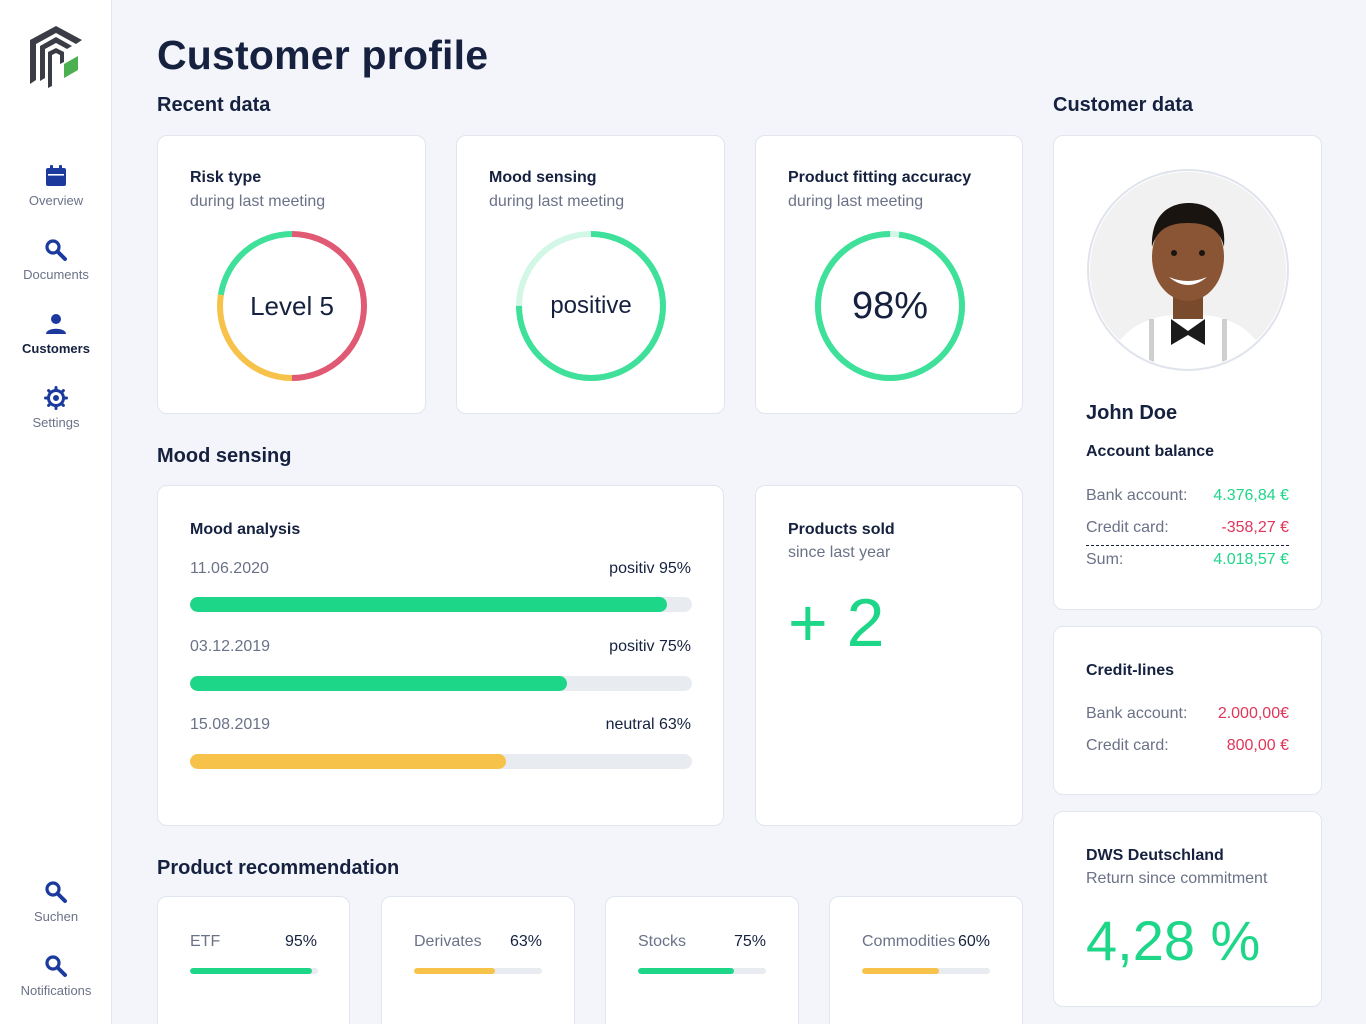  Describe the element at coordinates (1123, 105) in the screenshot. I see `section-title-customer: Customer data` at that location.